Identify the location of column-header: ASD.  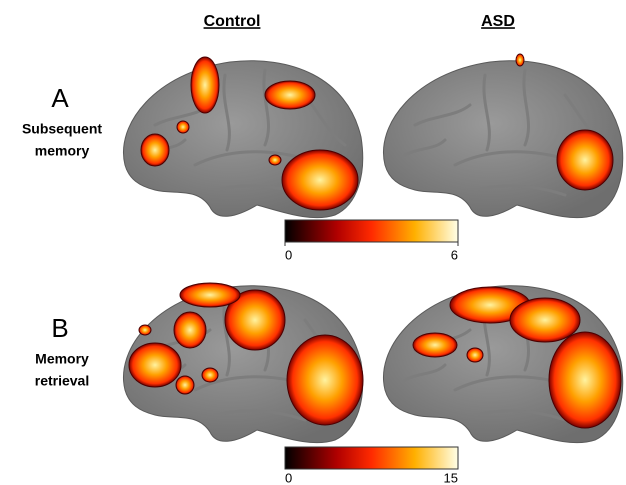
(498, 21).